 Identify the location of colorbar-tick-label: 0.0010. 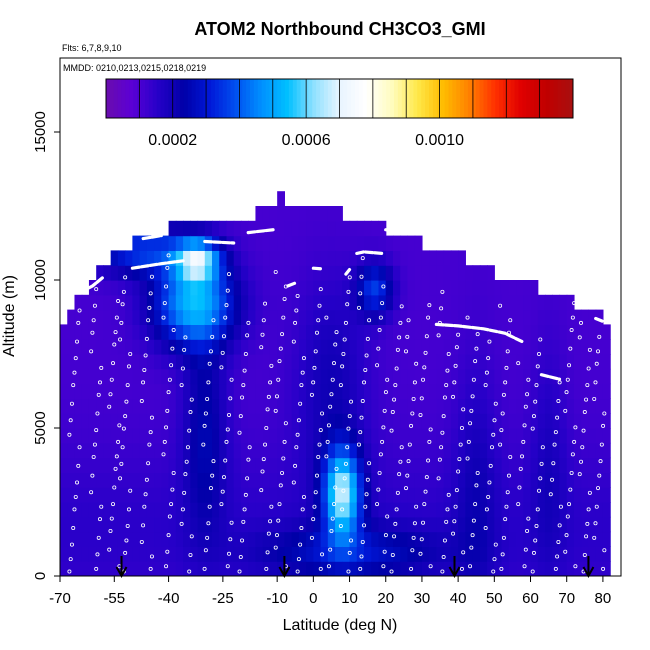
(439, 140).